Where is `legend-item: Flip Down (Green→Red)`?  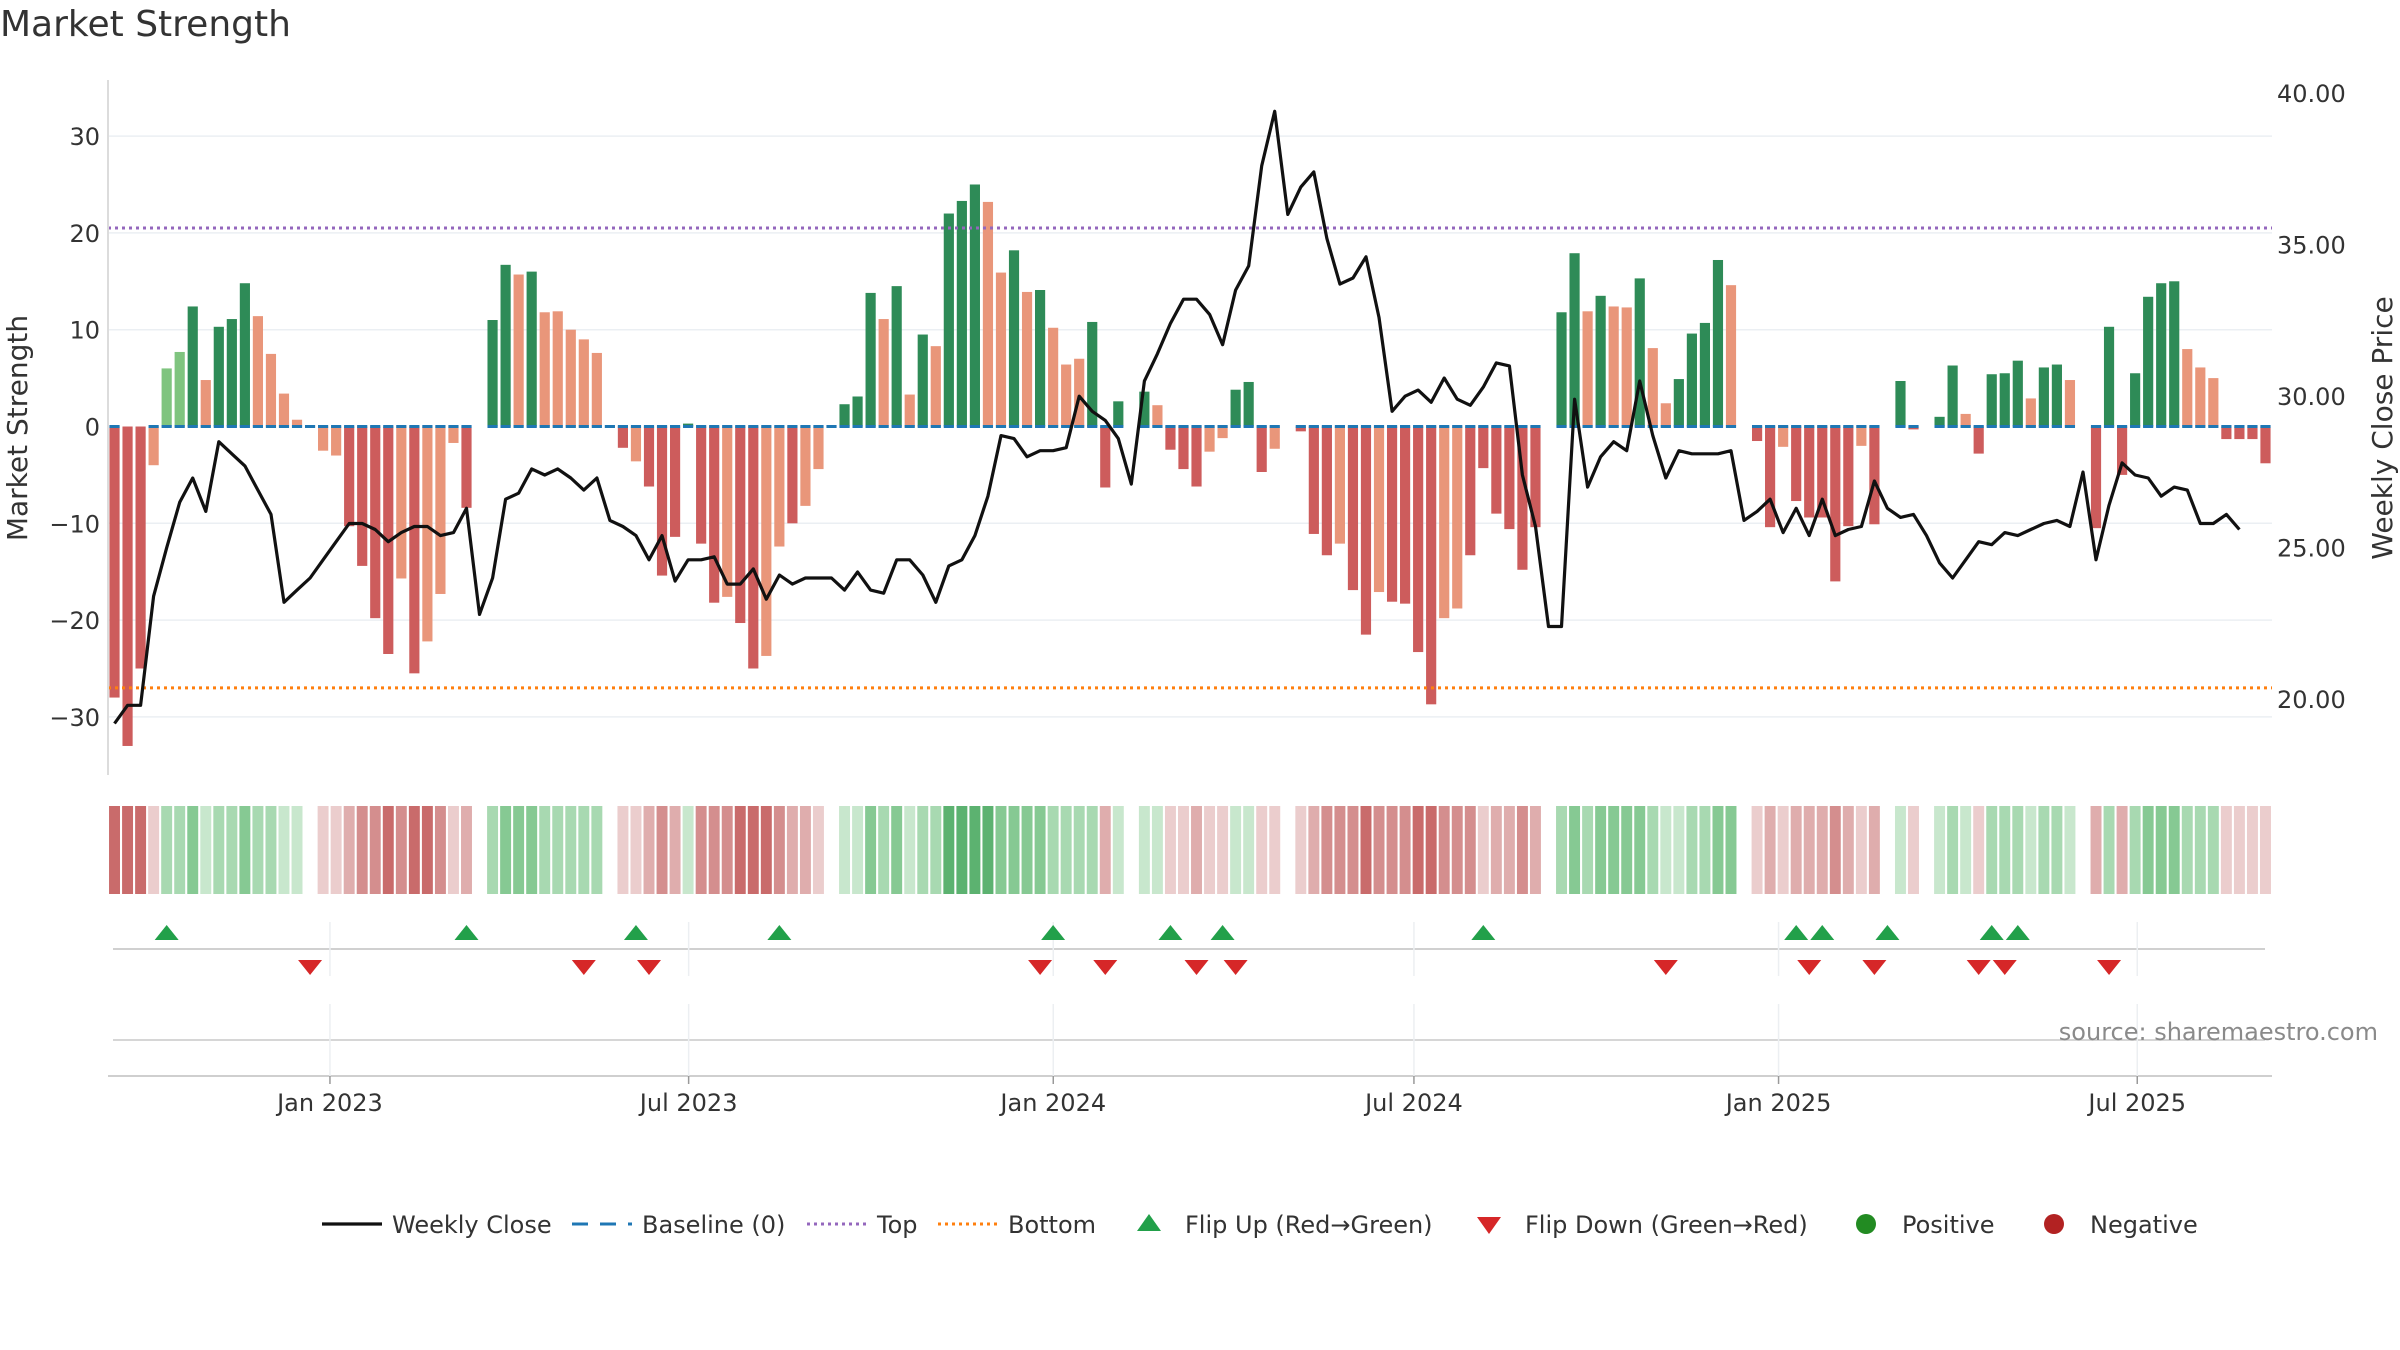
legend-item: Flip Down (Green→Red) is located at coordinates (1642, 1225).